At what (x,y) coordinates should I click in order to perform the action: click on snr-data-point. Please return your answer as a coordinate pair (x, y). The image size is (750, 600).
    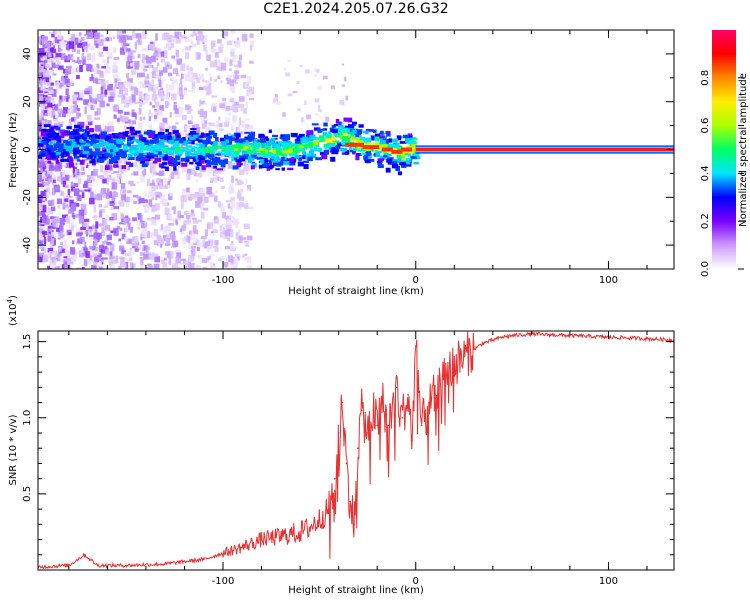
    Looking at the image, I should click on (361, 410).